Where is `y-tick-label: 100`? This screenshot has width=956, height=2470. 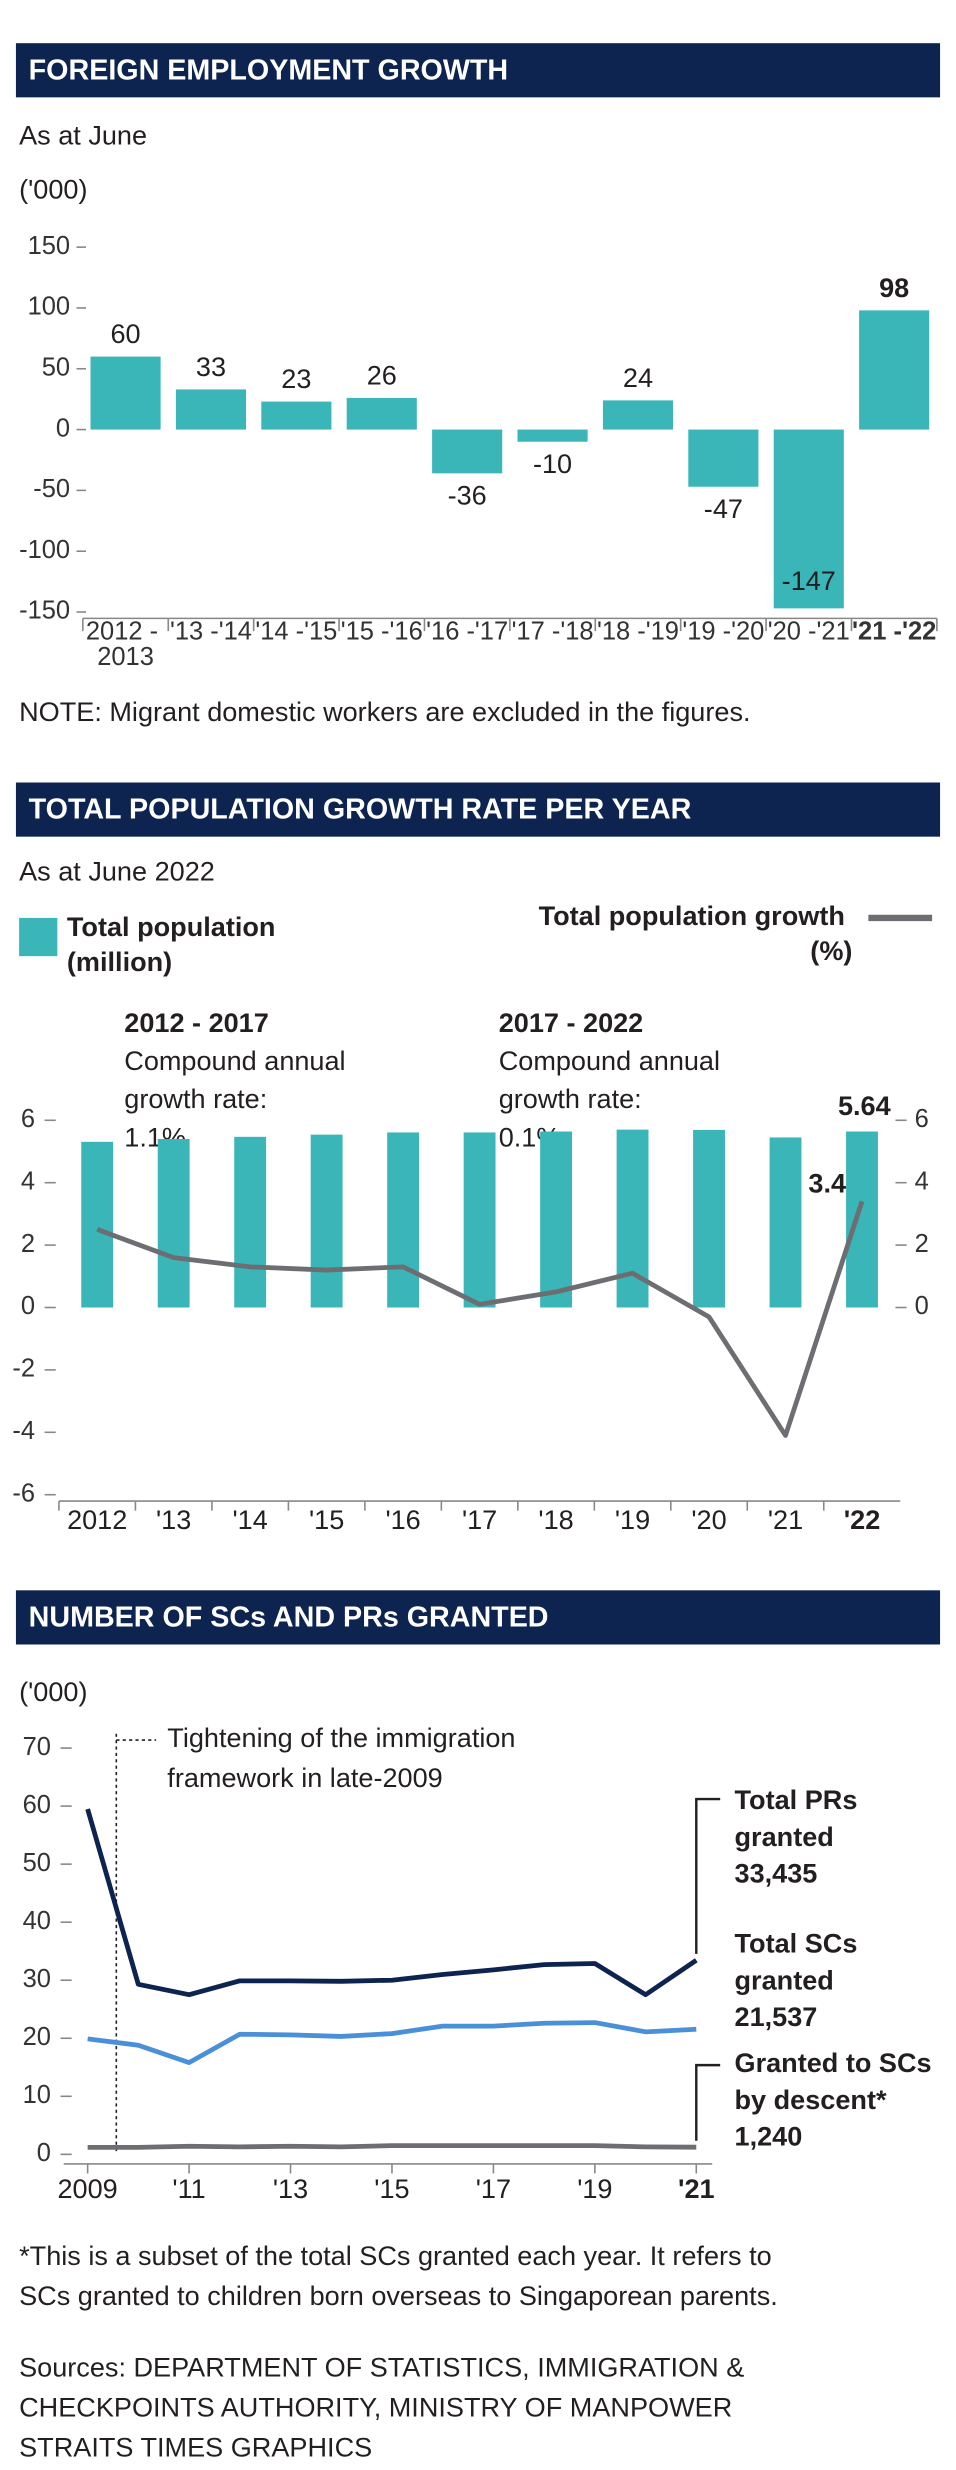 y-tick-label: 100 is located at coordinates (49, 307).